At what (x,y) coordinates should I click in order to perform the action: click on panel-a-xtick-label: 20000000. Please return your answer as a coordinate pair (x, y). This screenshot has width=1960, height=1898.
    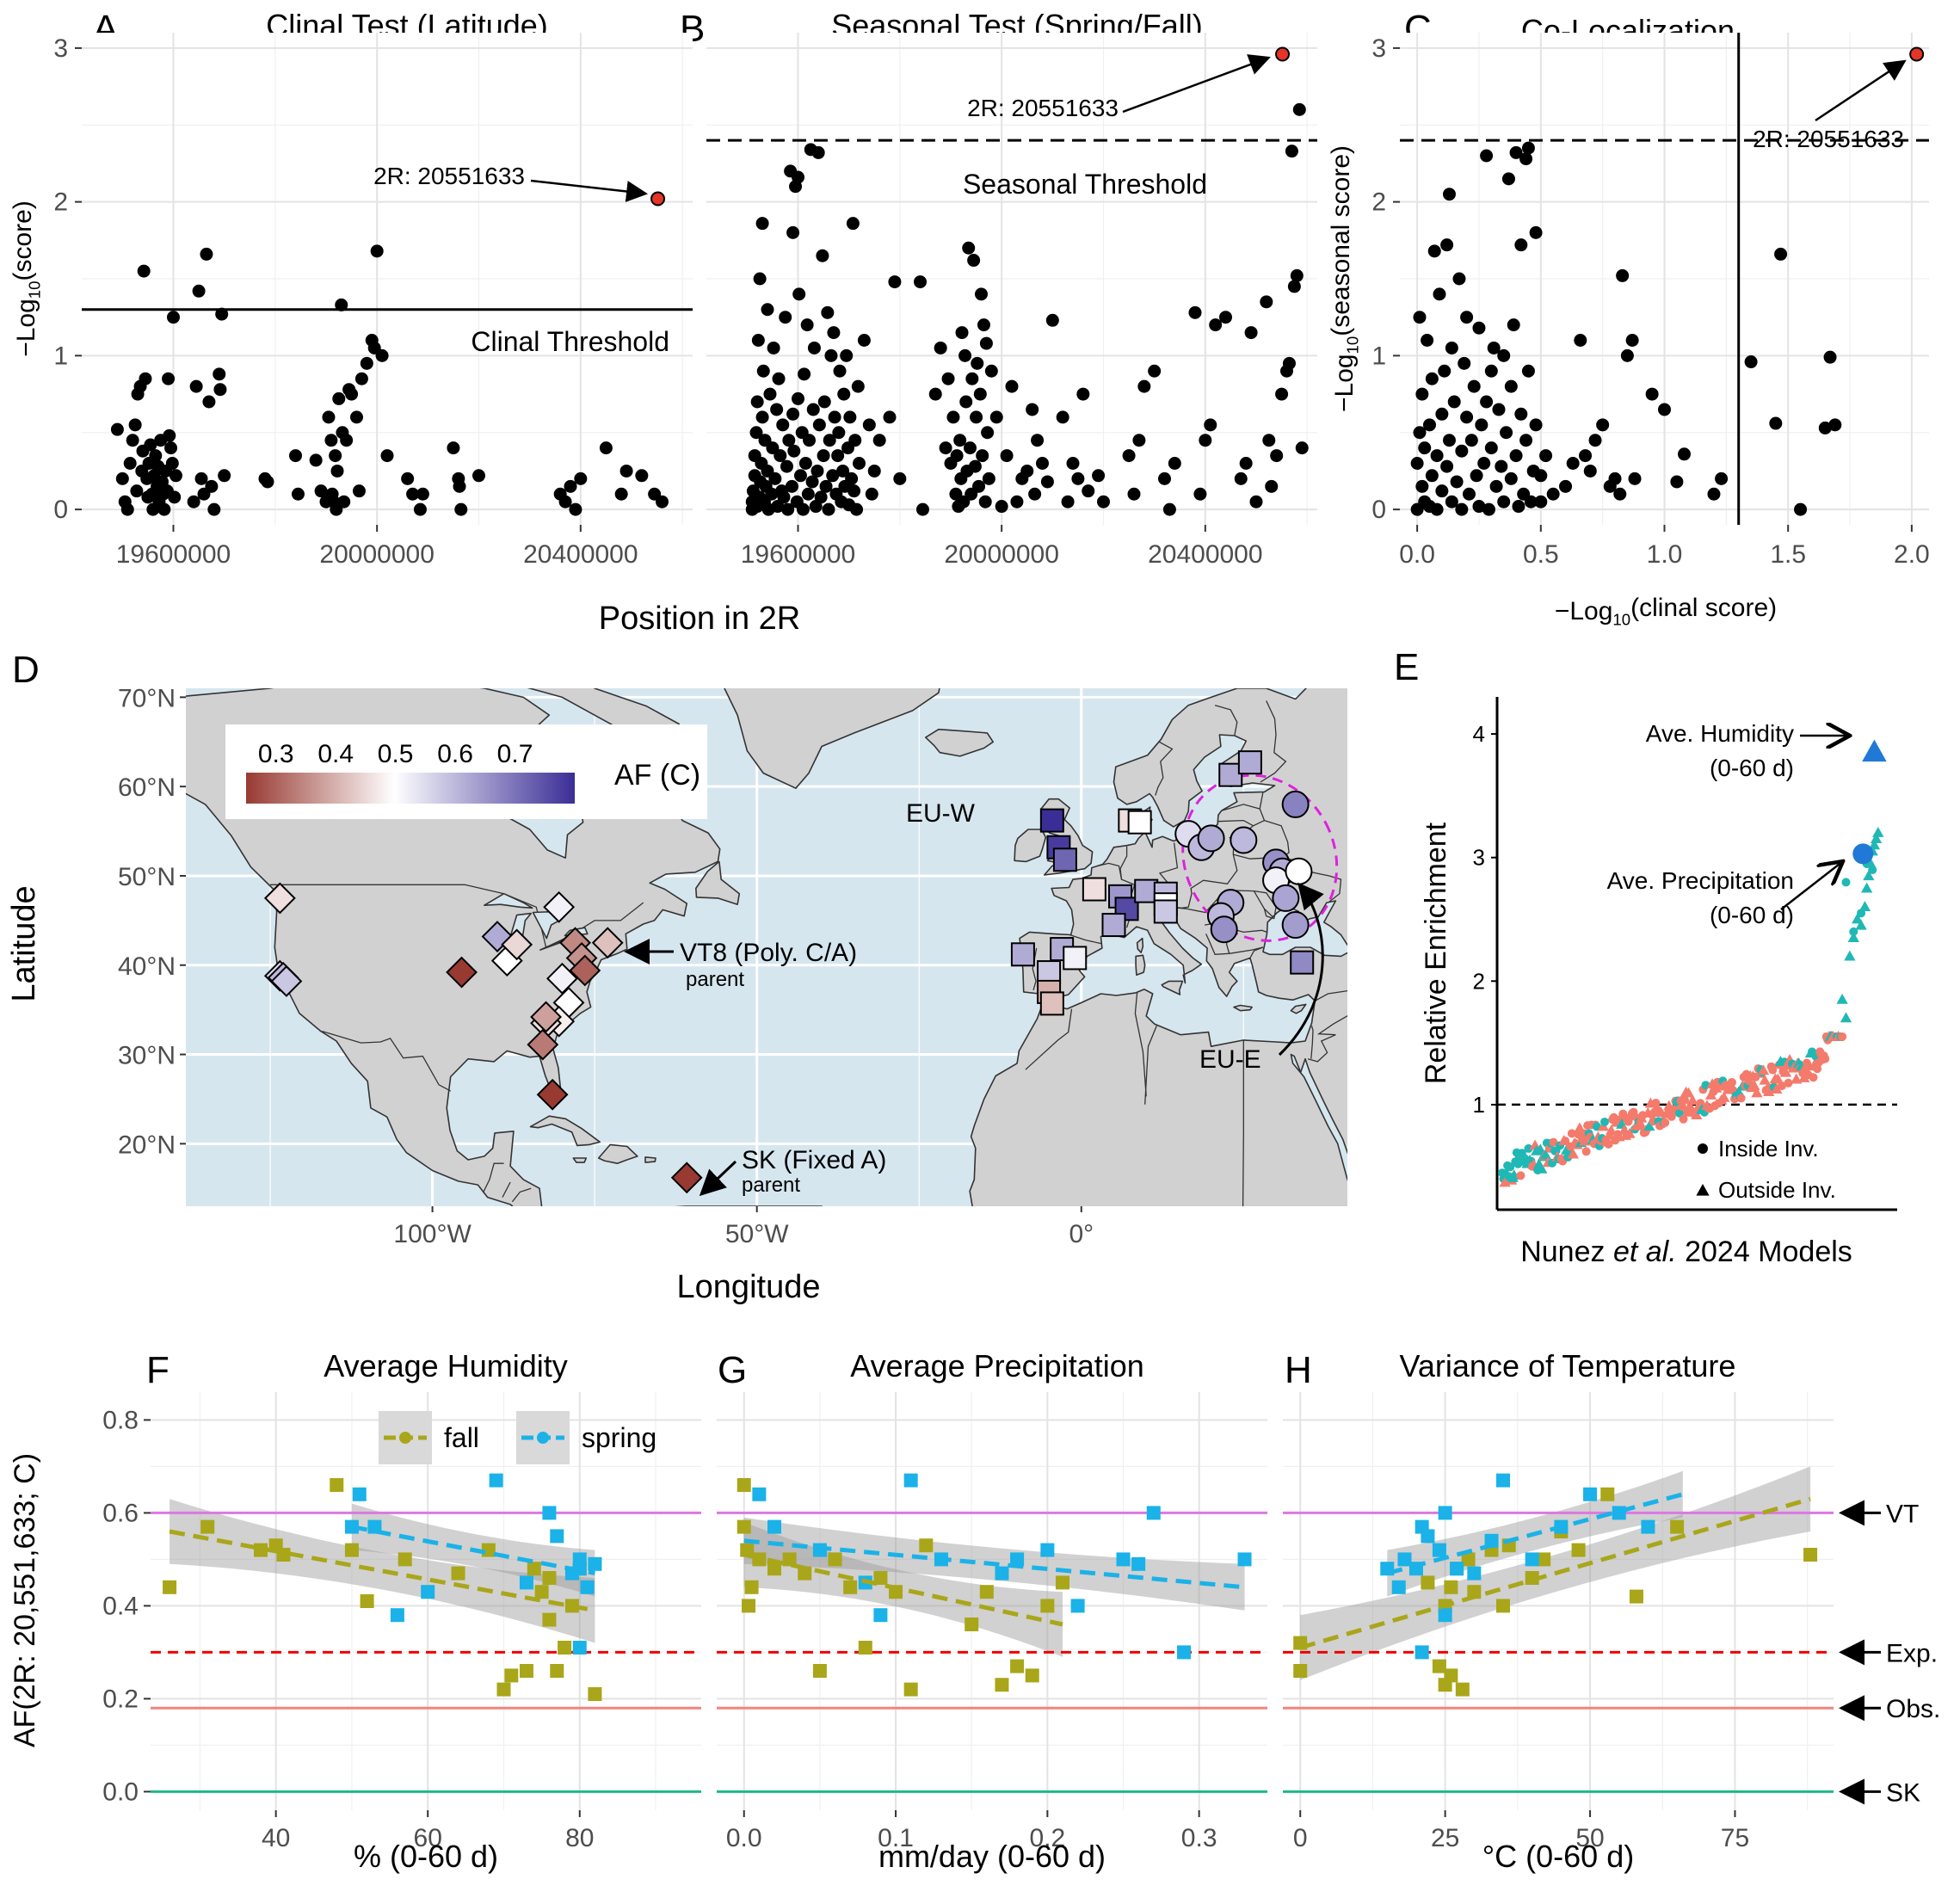
    Looking at the image, I should click on (377, 554).